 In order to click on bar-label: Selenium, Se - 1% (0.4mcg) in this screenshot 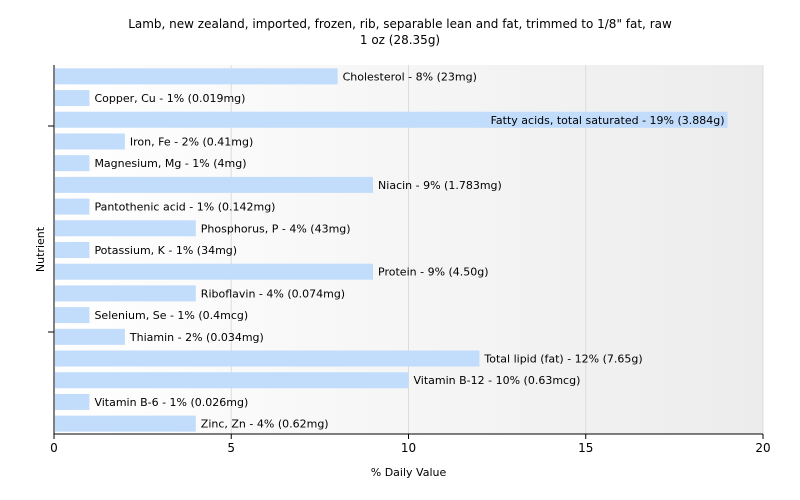, I will do `click(171, 315)`.